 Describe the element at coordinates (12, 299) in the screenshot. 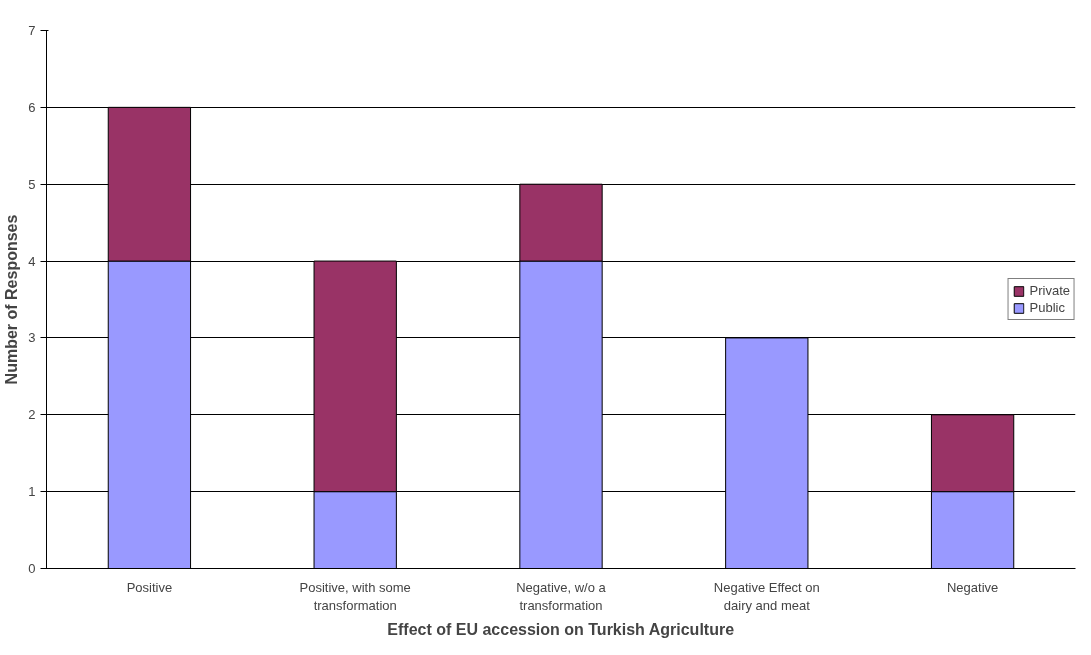

I see `y-axis-title: Number of Responses` at that location.